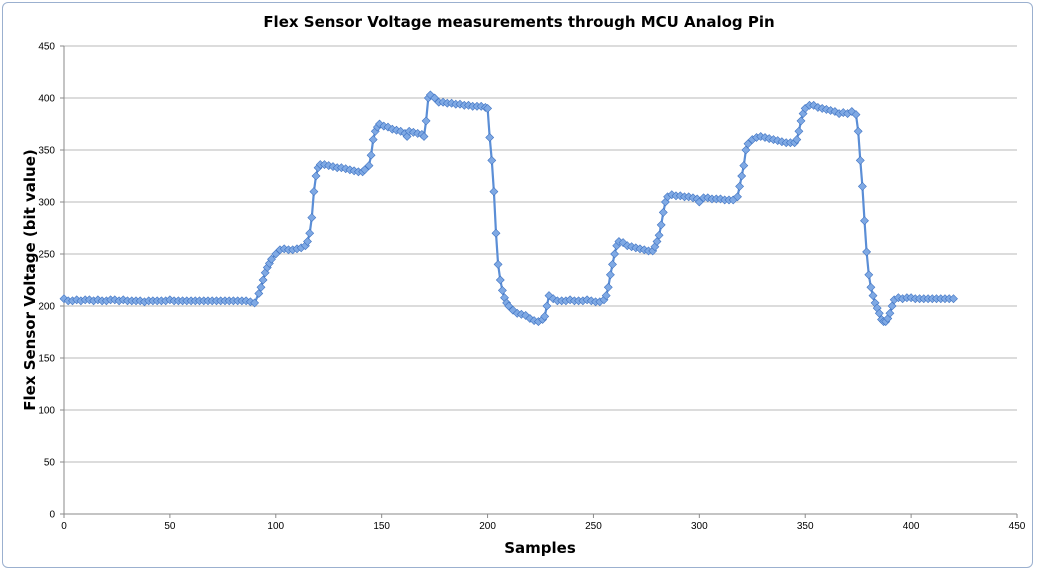 The image size is (1037, 572). What do you see at coordinates (540, 548) in the screenshot?
I see `x-axis-title: Samples` at bounding box center [540, 548].